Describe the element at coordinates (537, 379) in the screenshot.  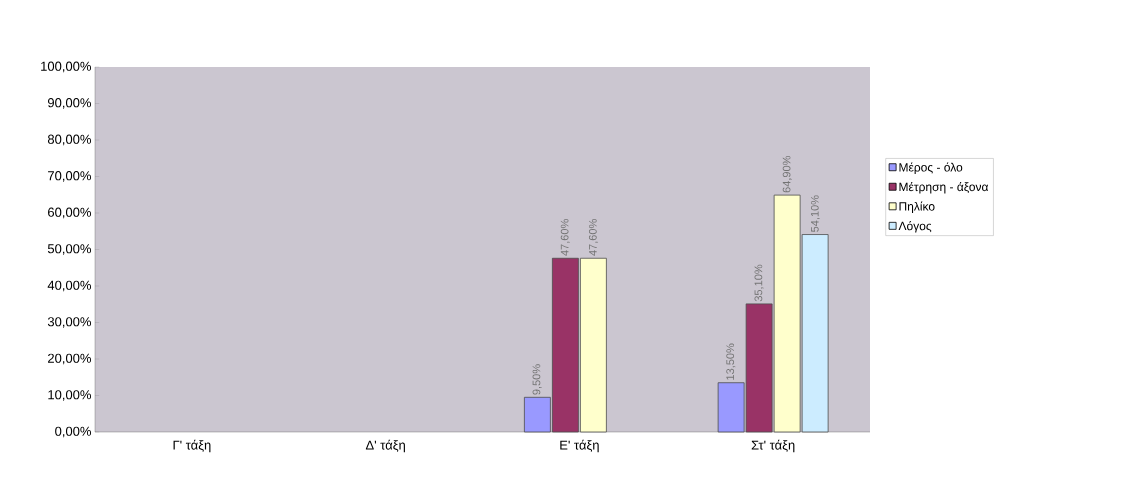
I see `data-label: 9,50%` at that location.